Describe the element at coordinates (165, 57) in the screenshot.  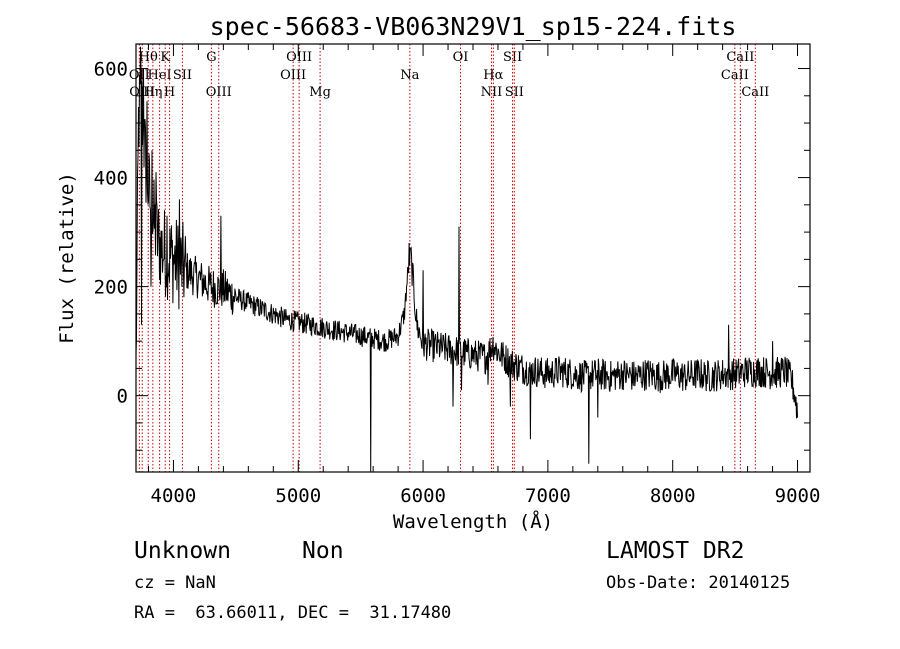
I see `line-marker-label: K` at that location.